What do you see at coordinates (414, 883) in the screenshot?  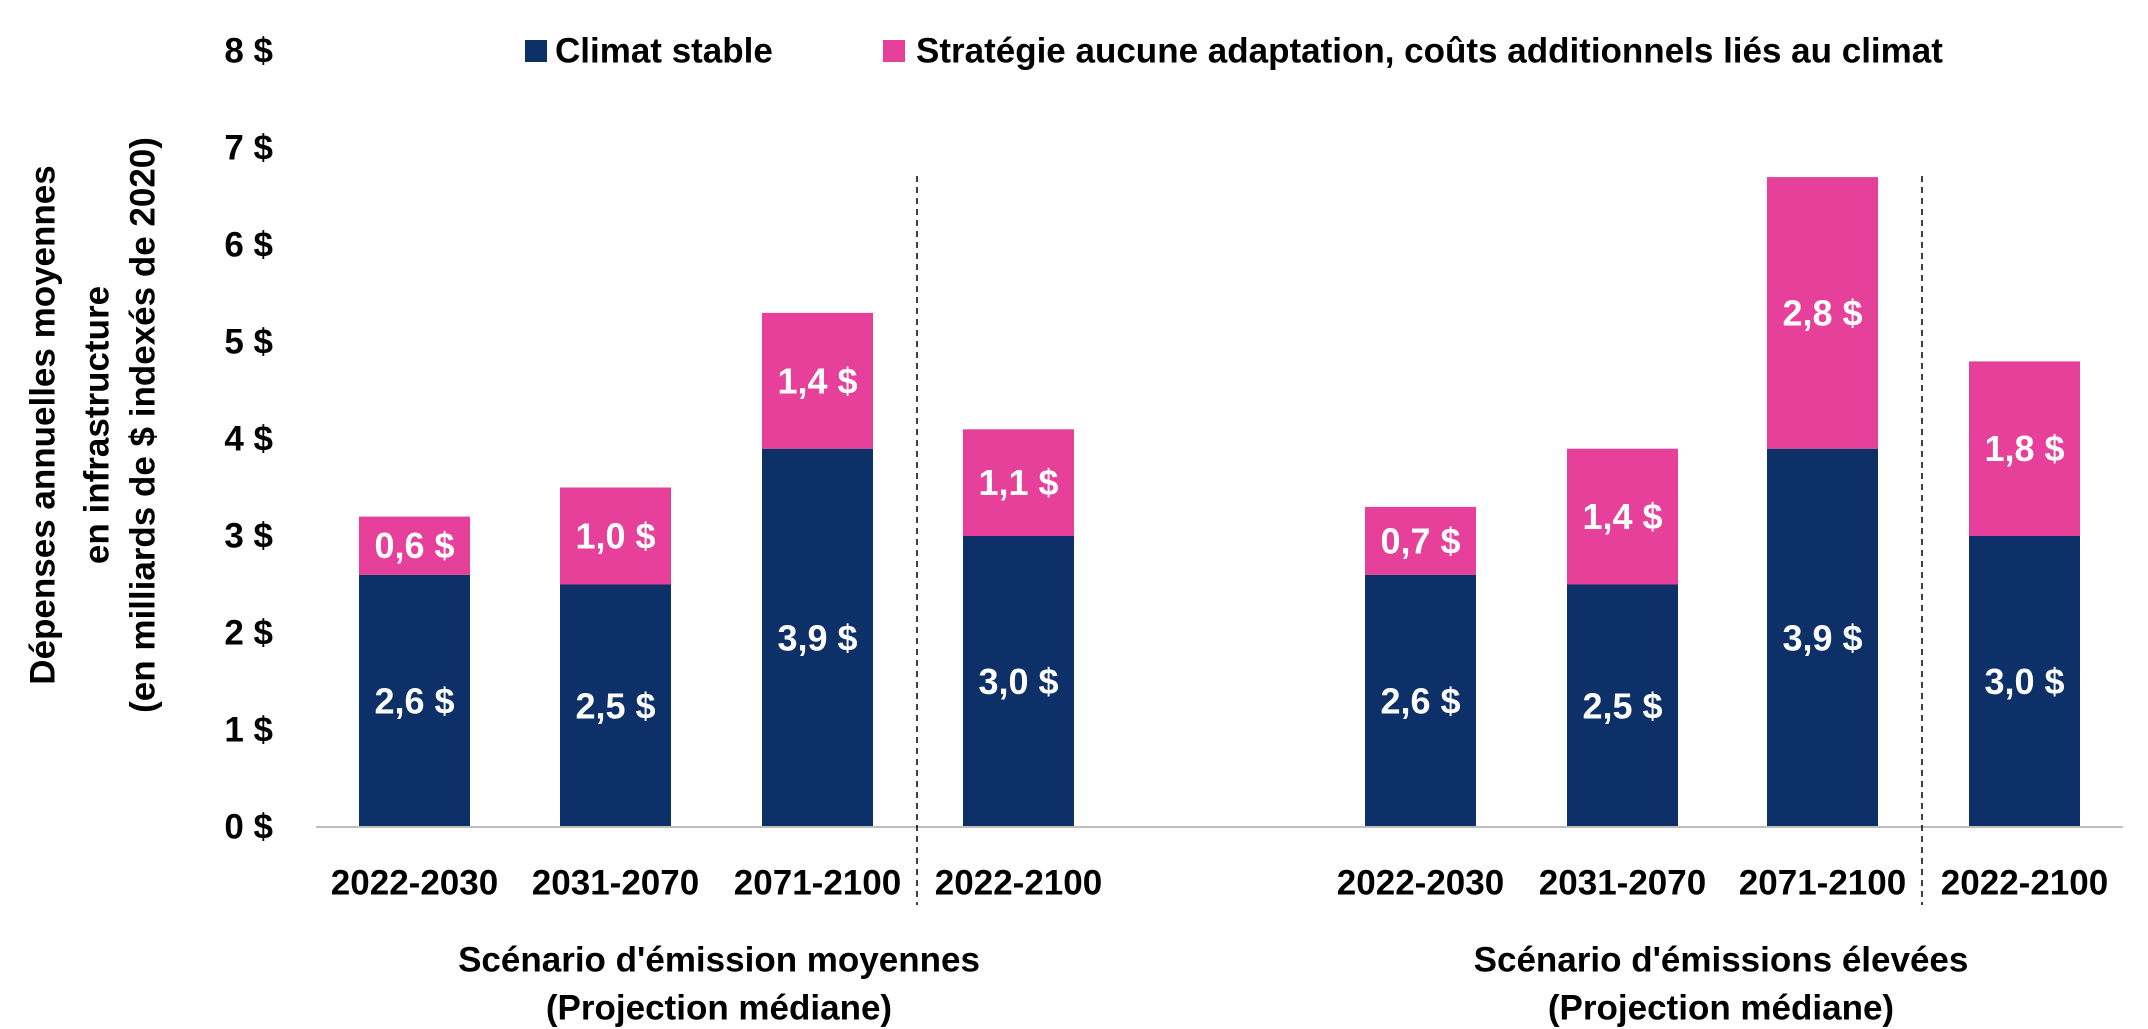 I see `x-tick-label-0: 2022-2030` at bounding box center [414, 883].